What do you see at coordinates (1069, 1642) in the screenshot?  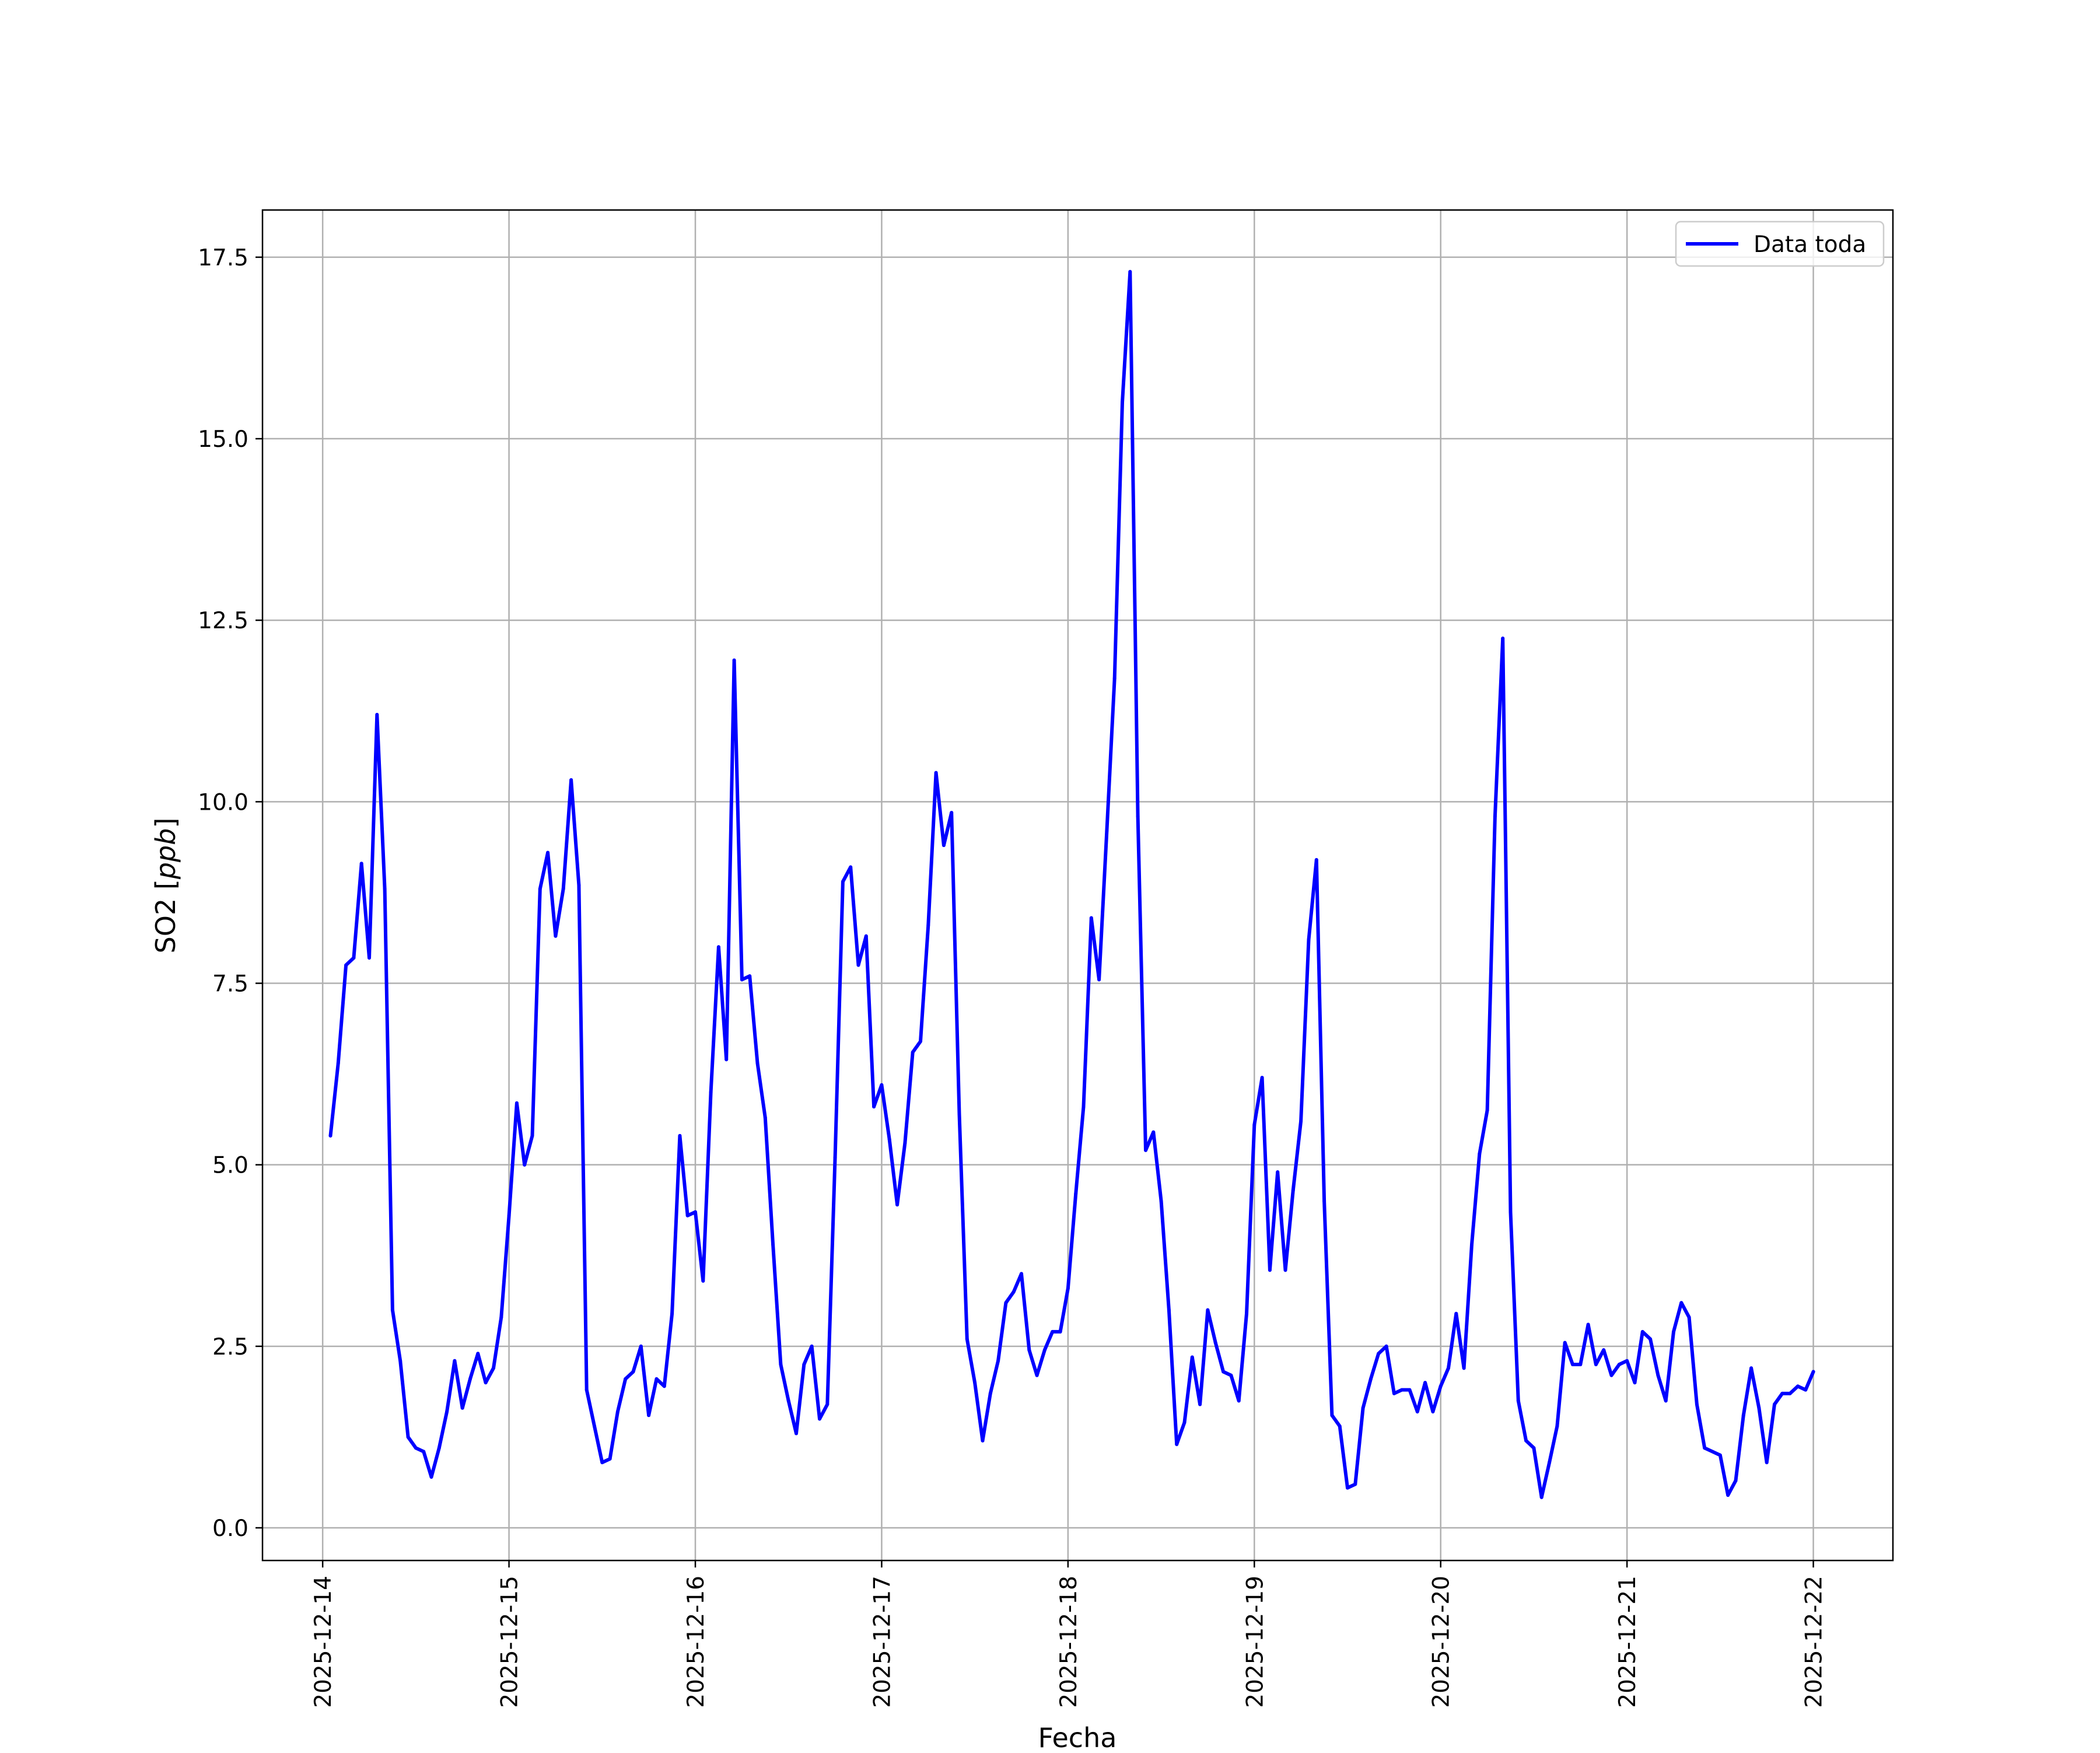 I see `x-tick-label: 2025-12-18` at bounding box center [1069, 1642].